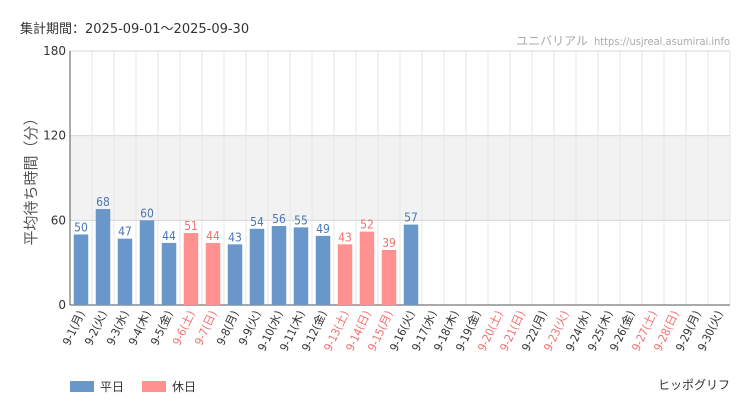  I want to click on bar-value-label: 50, so click(81, 227).